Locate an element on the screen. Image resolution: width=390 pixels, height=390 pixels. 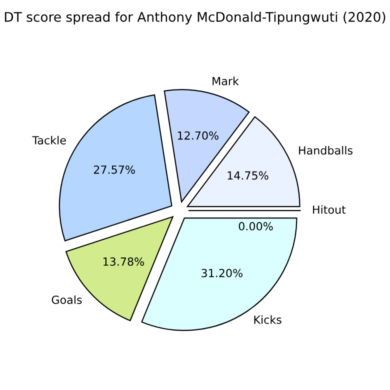
data-label: 27.57% is located at coordinates (114, 169).